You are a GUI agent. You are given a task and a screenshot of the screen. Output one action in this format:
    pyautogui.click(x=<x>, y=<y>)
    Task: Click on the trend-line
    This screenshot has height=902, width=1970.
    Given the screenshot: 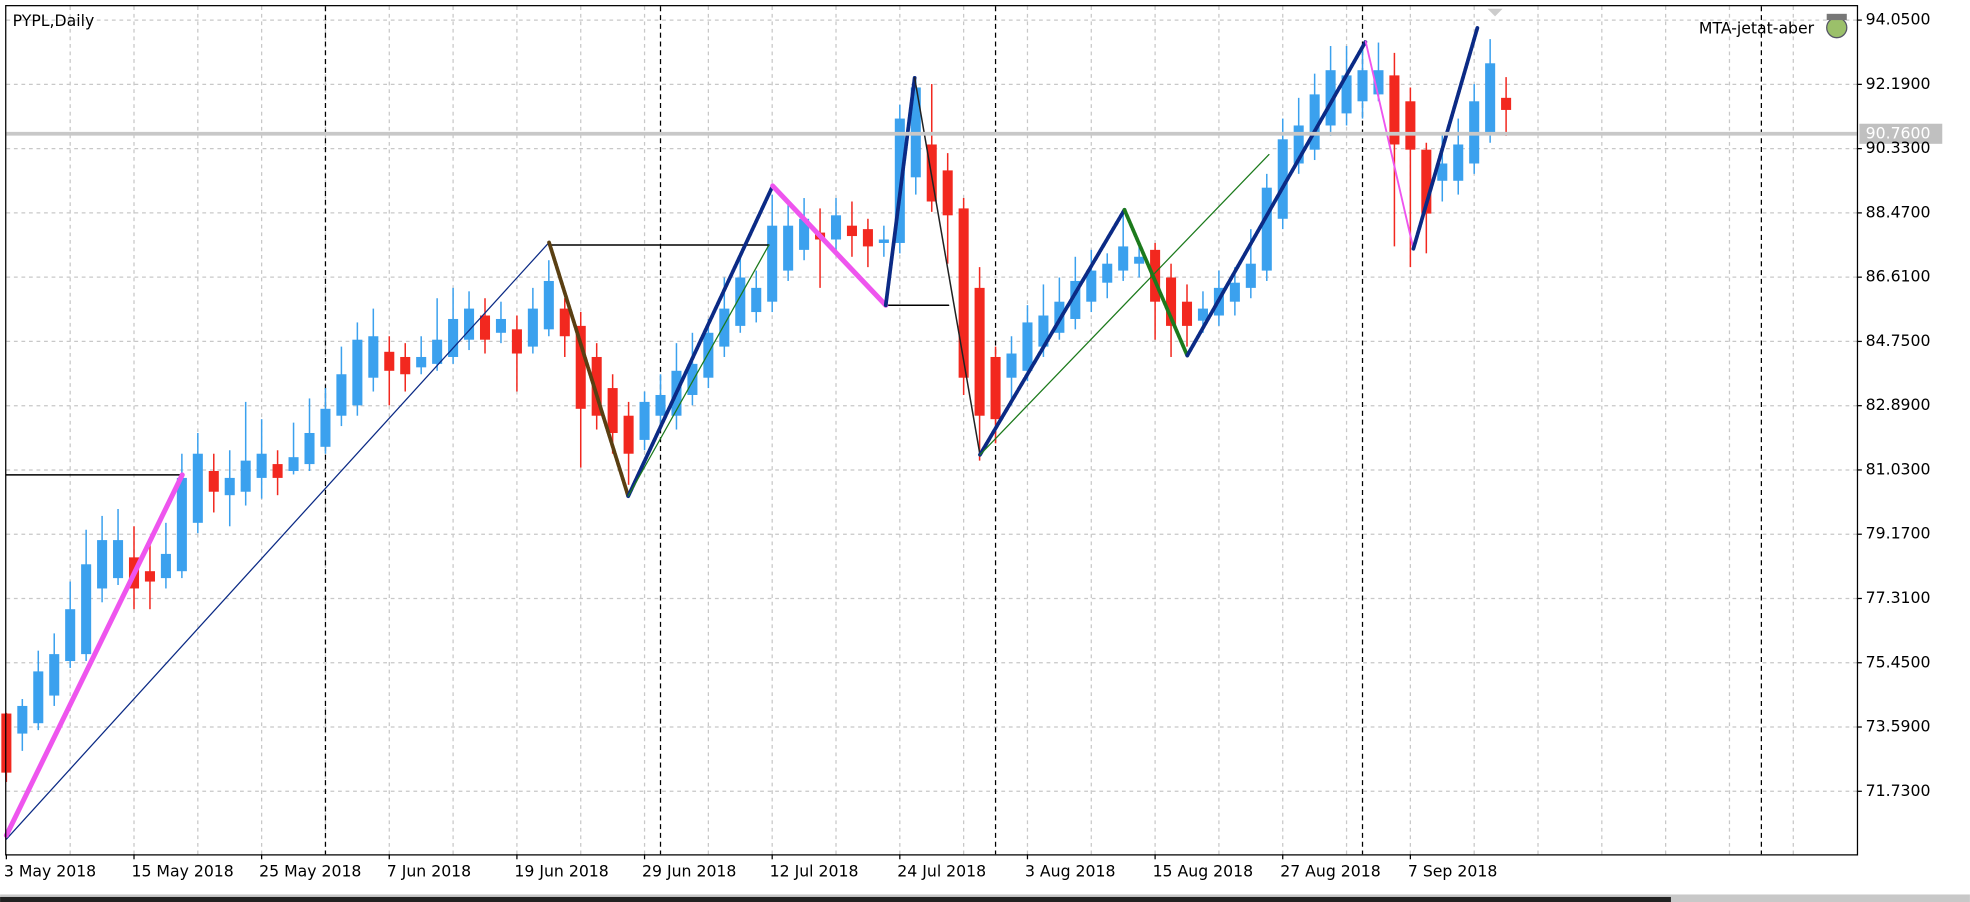 What is the action you would take?
    pyautogui.click(x=1124, y=304)
    